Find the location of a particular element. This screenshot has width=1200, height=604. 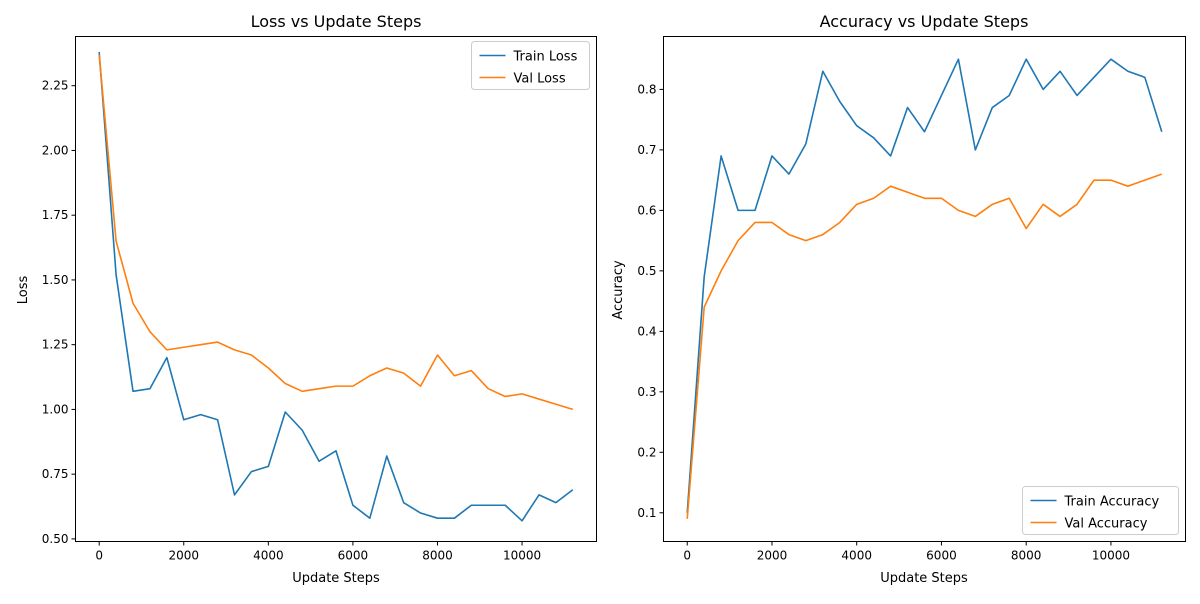

accuracy-chart-legend-label-train-accuracy: Train Accuracy is located at coordinates (1112, 502).